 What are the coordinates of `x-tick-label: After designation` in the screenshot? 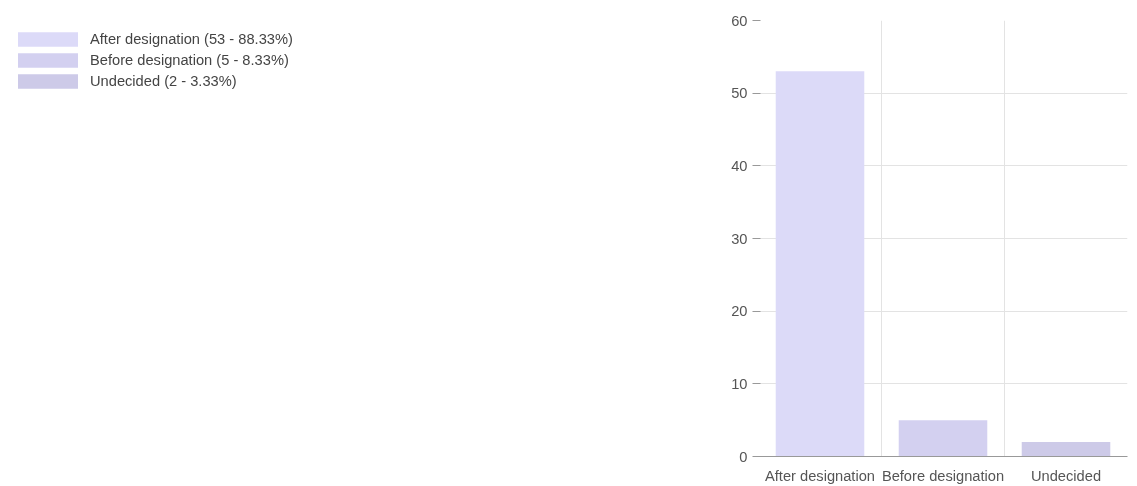 It's located at (820, 475).